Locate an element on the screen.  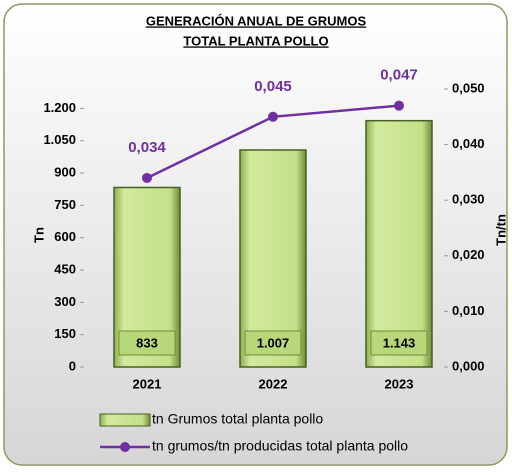
y-tick-label: 900 is located at coordinates (65, 171).